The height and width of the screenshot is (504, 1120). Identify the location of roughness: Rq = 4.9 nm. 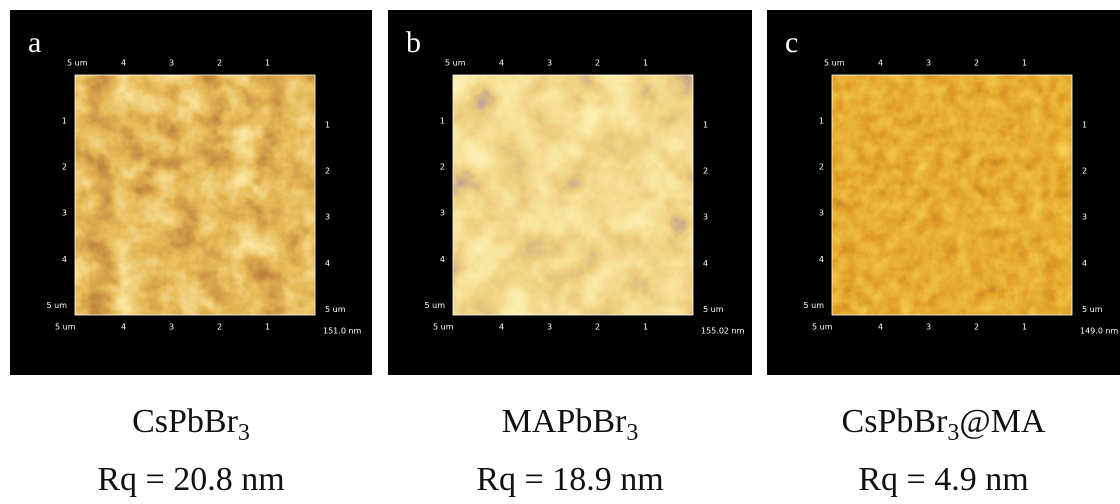
(943, 479).